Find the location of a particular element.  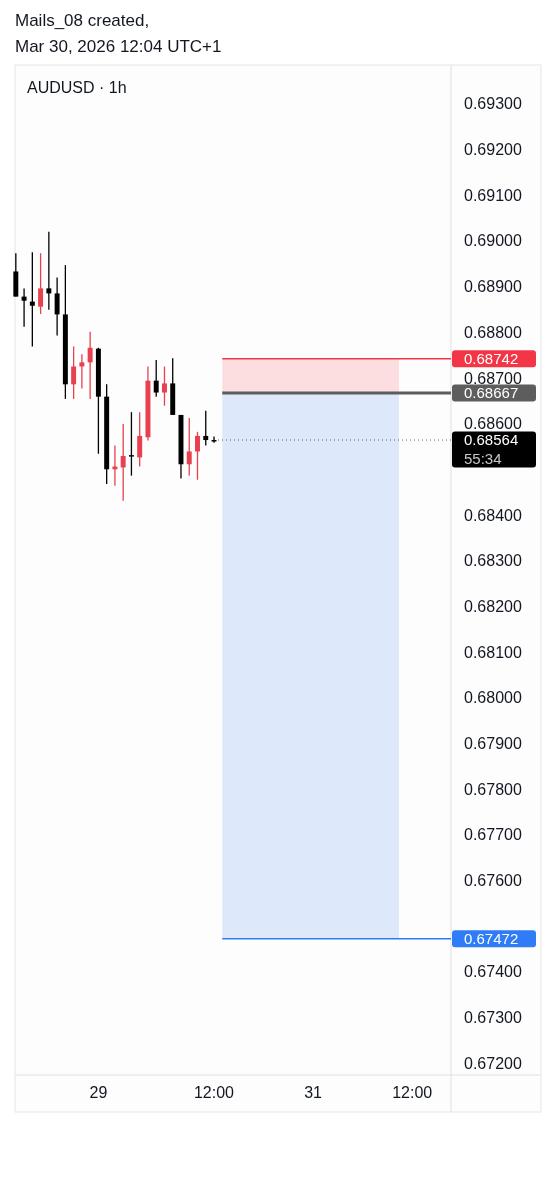

y-tick-label: 0.69000 is located at coordinates (493, 241).